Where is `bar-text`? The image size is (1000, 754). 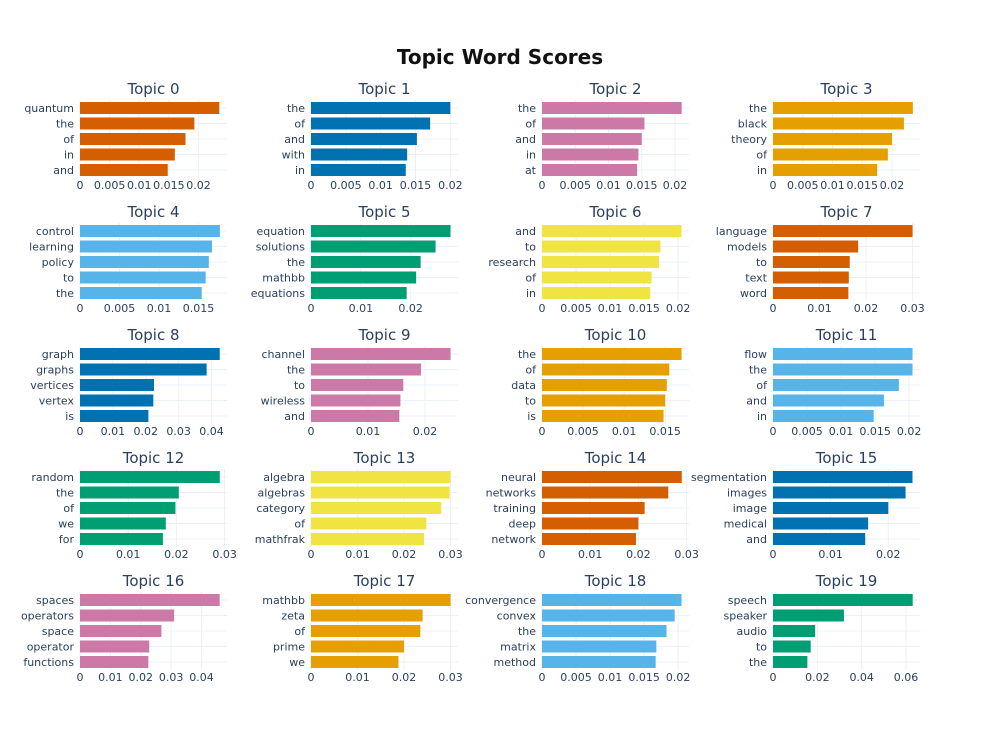
bar-text is located at coordinates (811, 277).